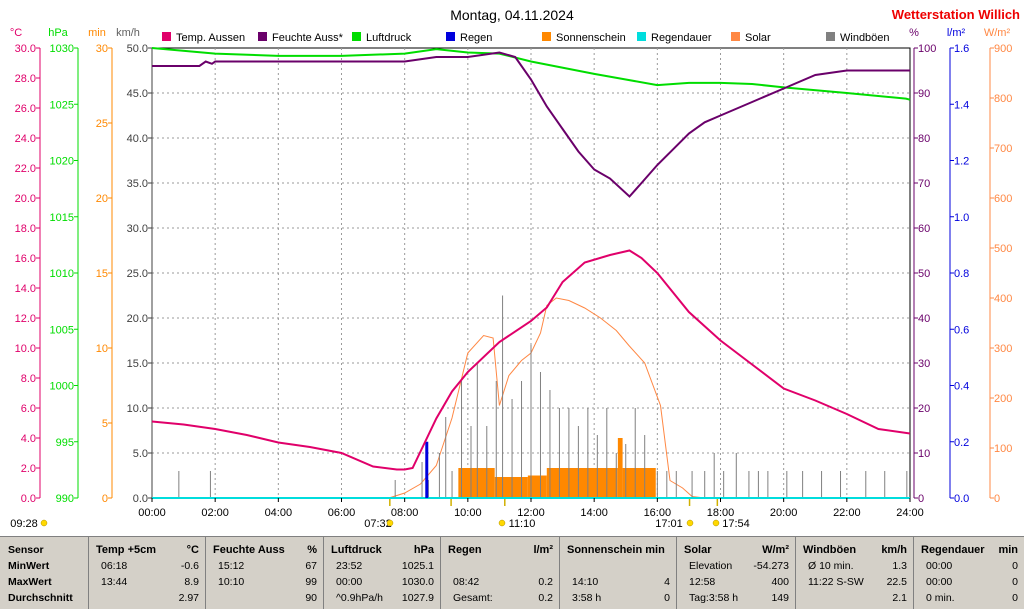 This screenshot has width=1024, height=609. What do you see at coordinates (961, 387) in the screenshot?
I see `rain-axis-tick-label: 0.4` at bounding box center [961, 387].